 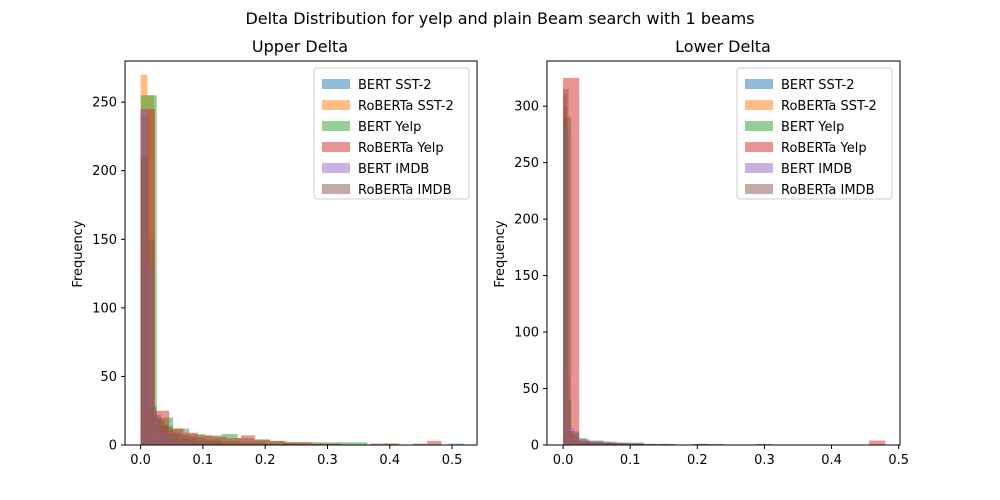 What do you see at coordinates (818, 85) in the screenshot?
I see `lower-delta-legend-label-bert-sst-2: BERT SST-2` at bounding box center [818, 85].